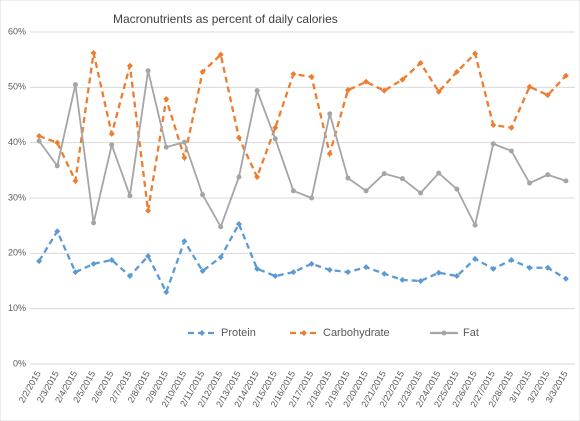 The width and height of the screenshot is (580, 421). Describe the element at coordinates (471, 333) in the screenshot. I see `legend-label: Fat` at that location.